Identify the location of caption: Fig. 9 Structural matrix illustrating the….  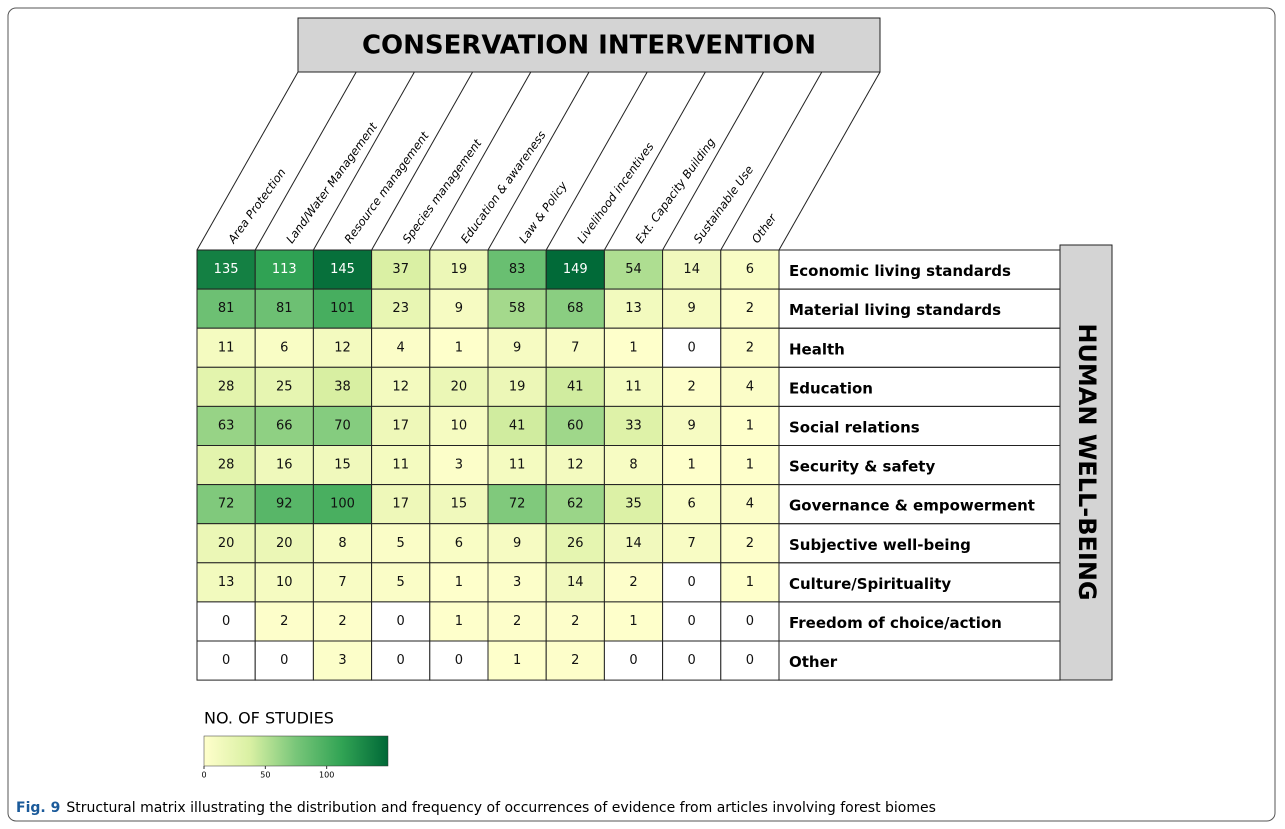
(476, 808).